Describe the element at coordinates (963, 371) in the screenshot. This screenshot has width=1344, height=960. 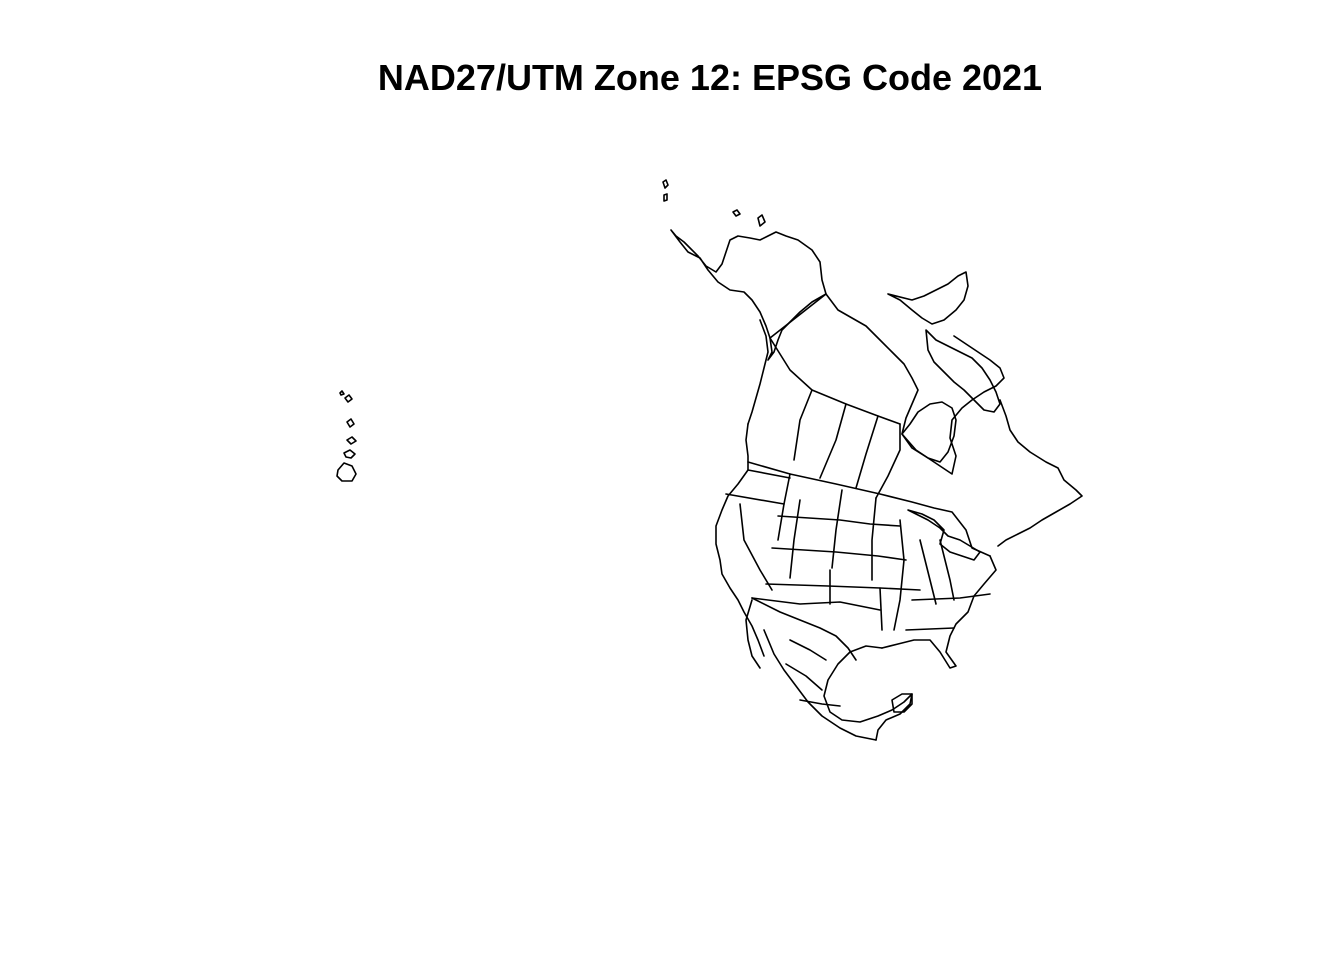
I see `baffin-island` at that location.